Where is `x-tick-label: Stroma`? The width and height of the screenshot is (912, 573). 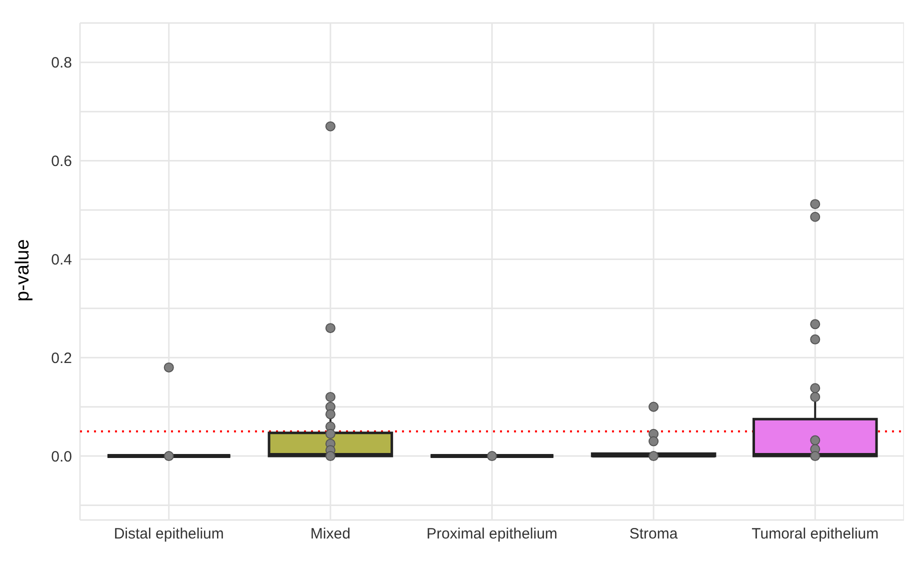 x-tick-label: Stroma is located at coordinates (653, 534).